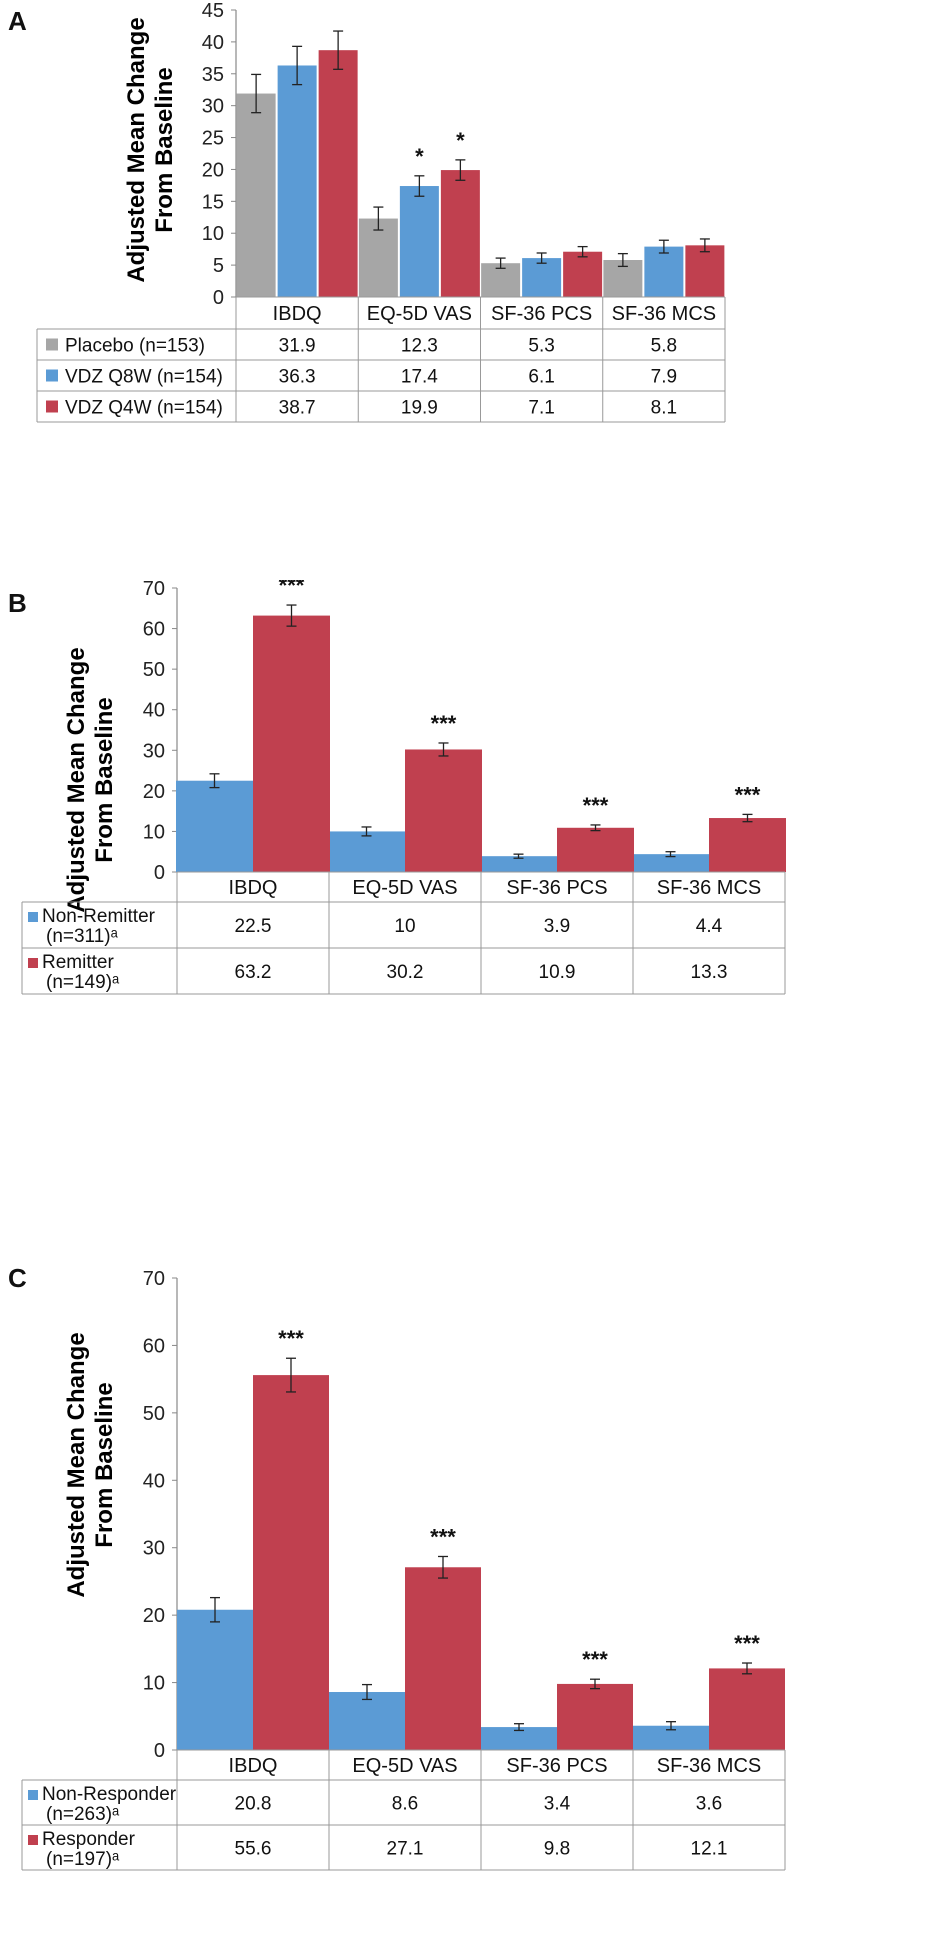 This screenshot has height=1934, width=950. What do you see at coordinates (556, 888) in the screenshot?
I see `category-label: SF-36 PCS` at bounding box center [556, 888].